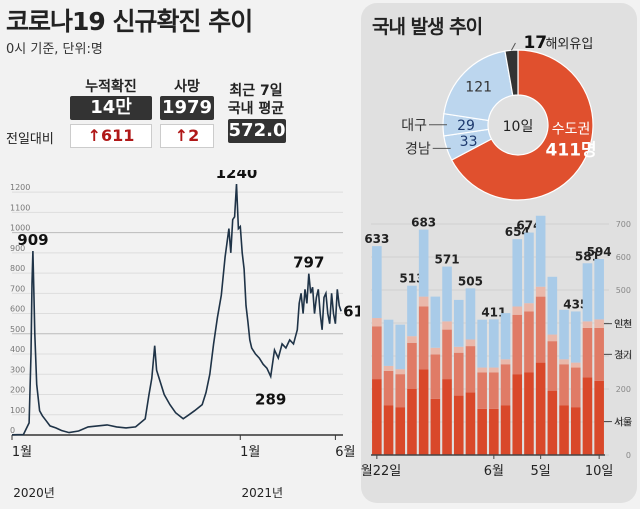 The width and height of the screenshot is (640, 509). I want to click on series-label-seoul: 서울, so click(623, 423).